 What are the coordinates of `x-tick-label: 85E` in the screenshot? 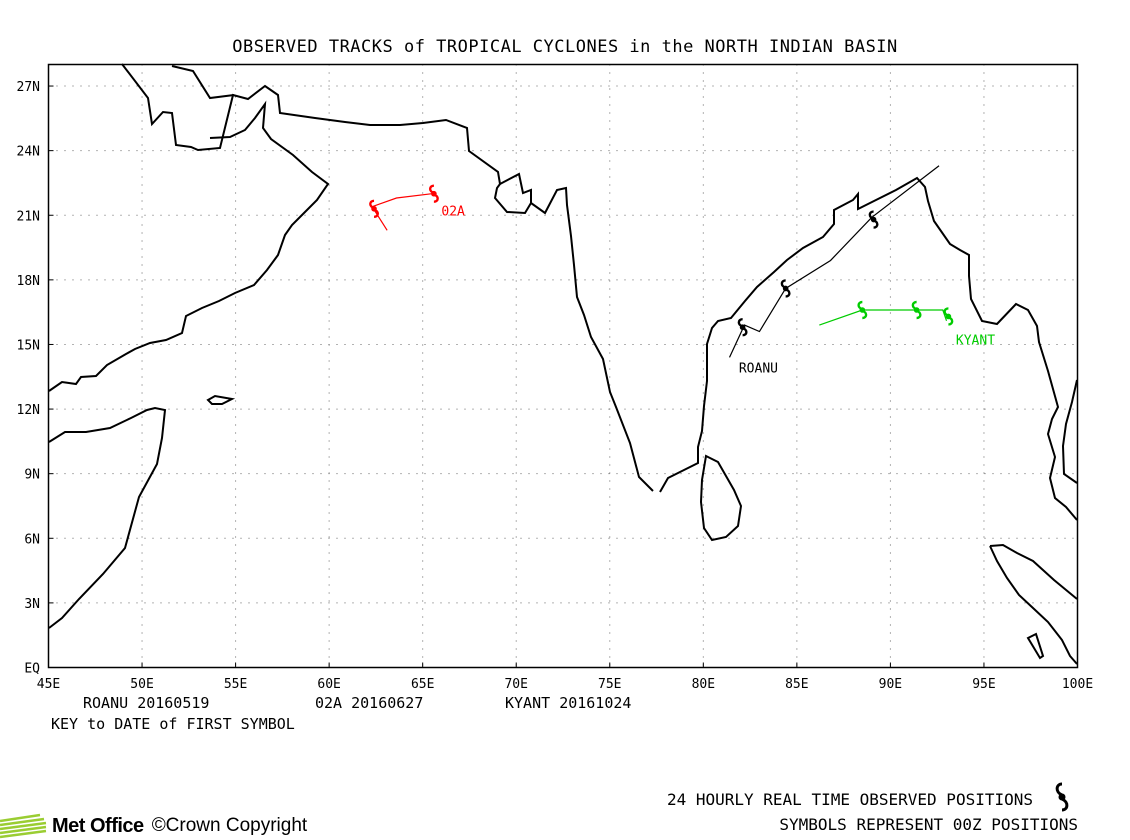 It's located at (796, 684).